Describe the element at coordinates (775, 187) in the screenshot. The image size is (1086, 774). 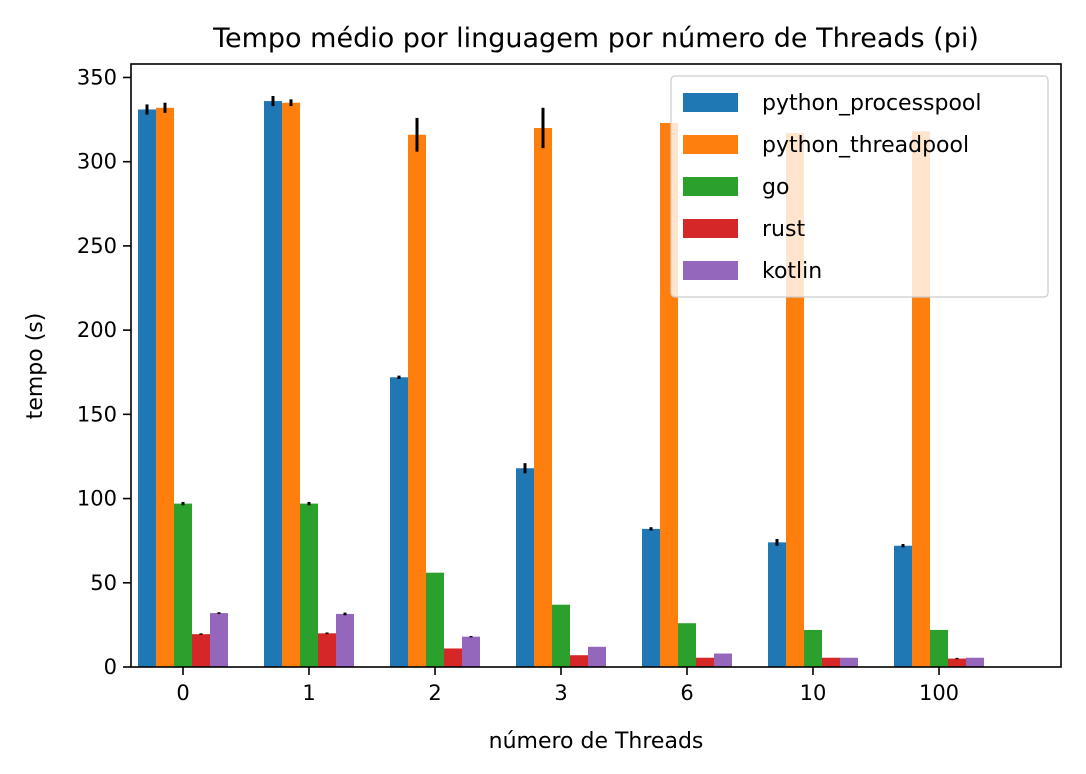
I see `legend-label-go: go` at that location.